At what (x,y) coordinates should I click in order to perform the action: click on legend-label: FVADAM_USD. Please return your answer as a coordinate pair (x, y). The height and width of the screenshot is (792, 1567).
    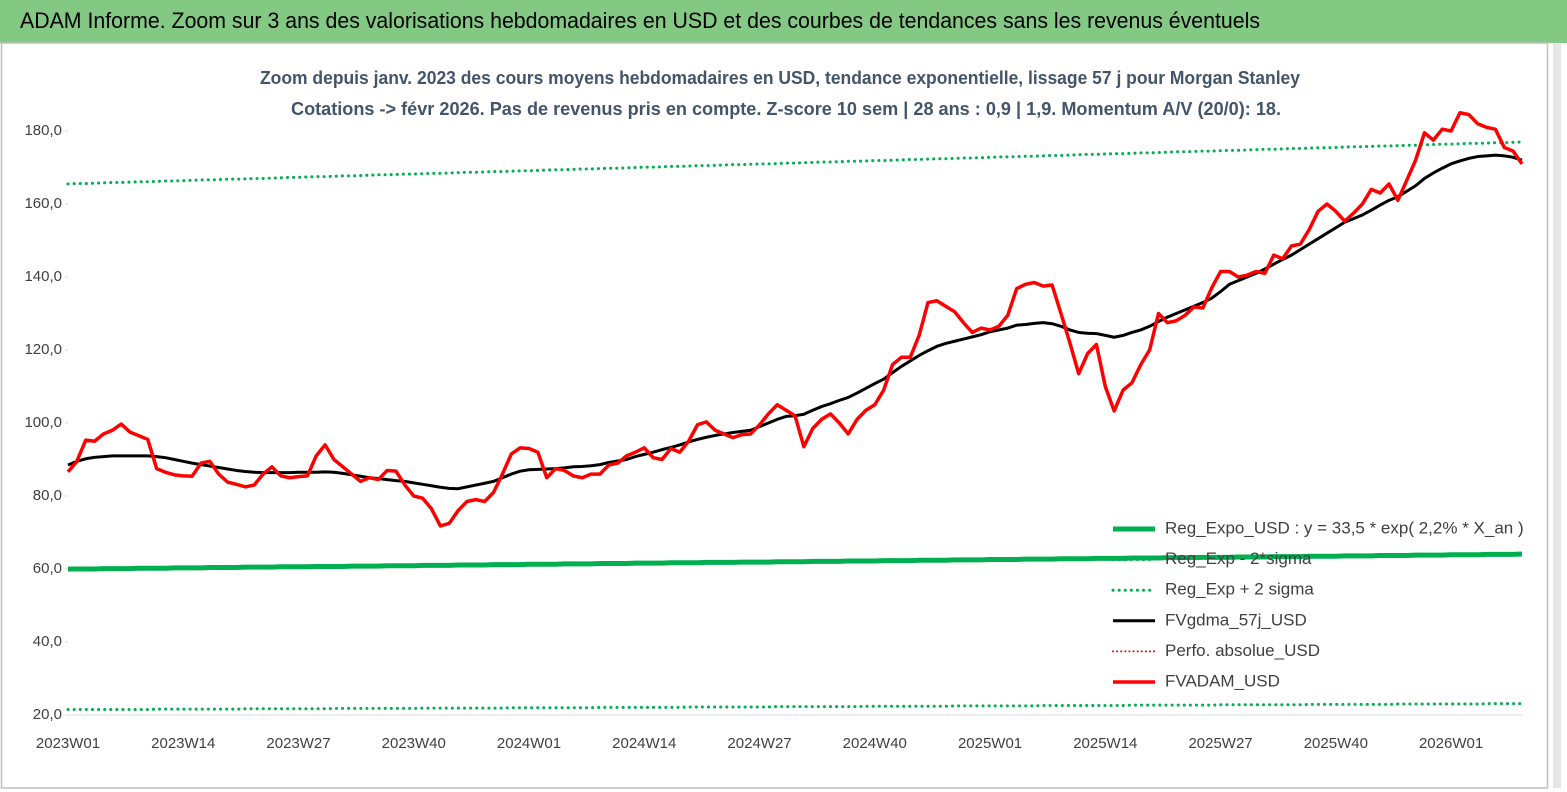
    Looking at the image, I should click on (1222, 680).